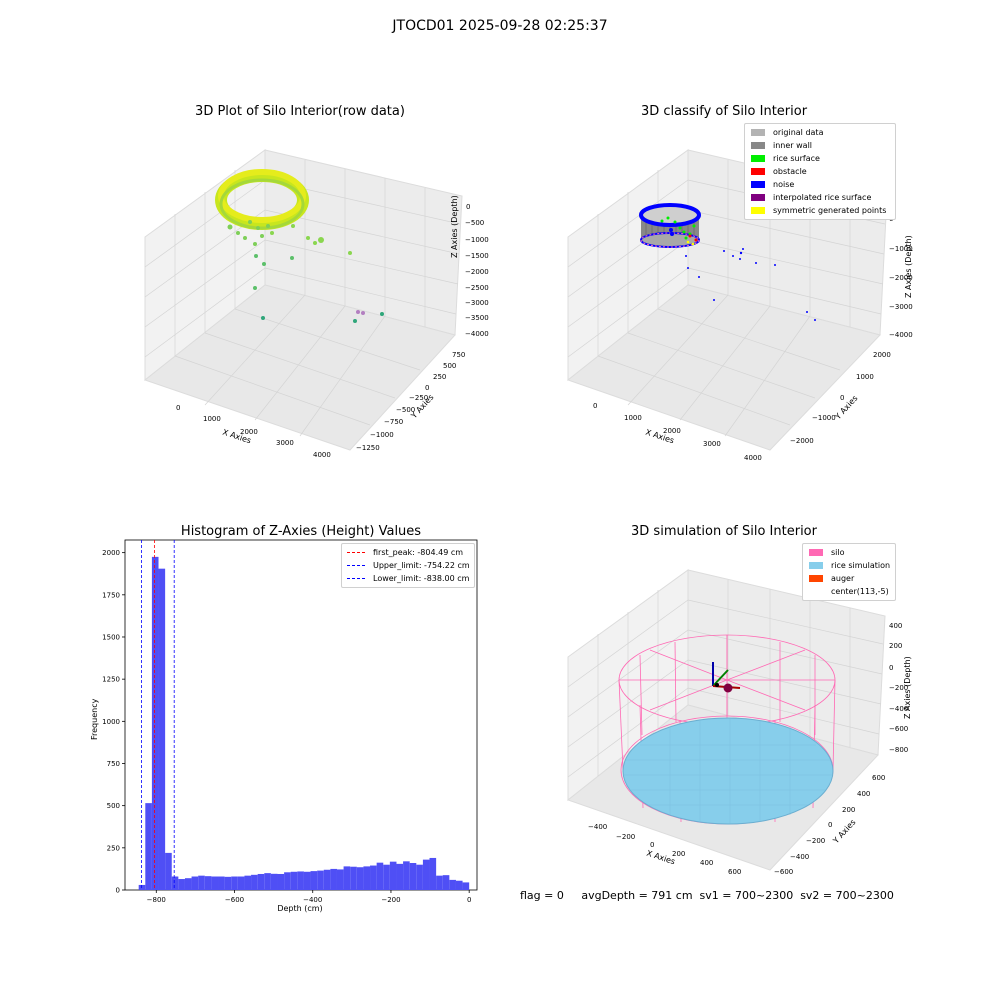 The width and height of the screenshot is (1000, 1000). Describe the element at coordinates (724, 111) in the screenshot. I see `panel2-title: 3D classify of Silo Interior` at that location.